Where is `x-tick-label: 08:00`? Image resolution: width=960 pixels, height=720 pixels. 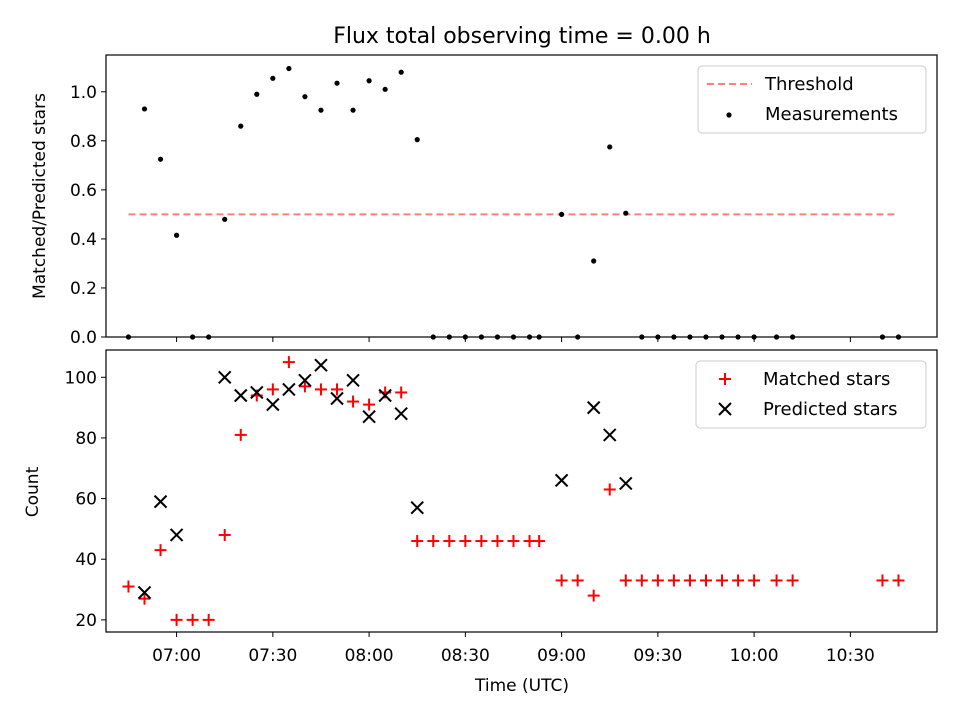
x-tick-label: 08:00 is located at coordinates (369, 656).